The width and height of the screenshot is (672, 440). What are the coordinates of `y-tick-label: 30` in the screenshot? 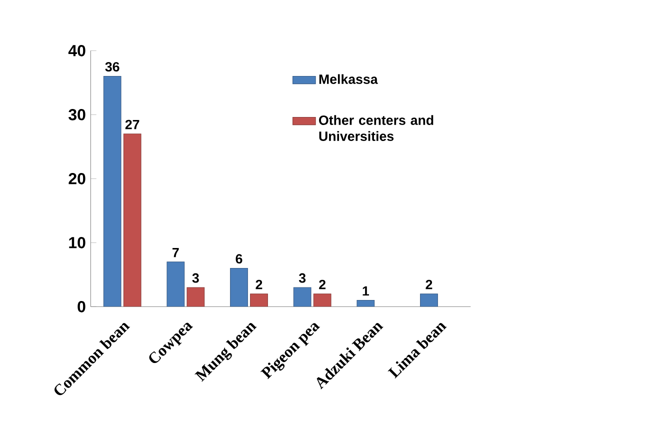 It's located at (77, 114).